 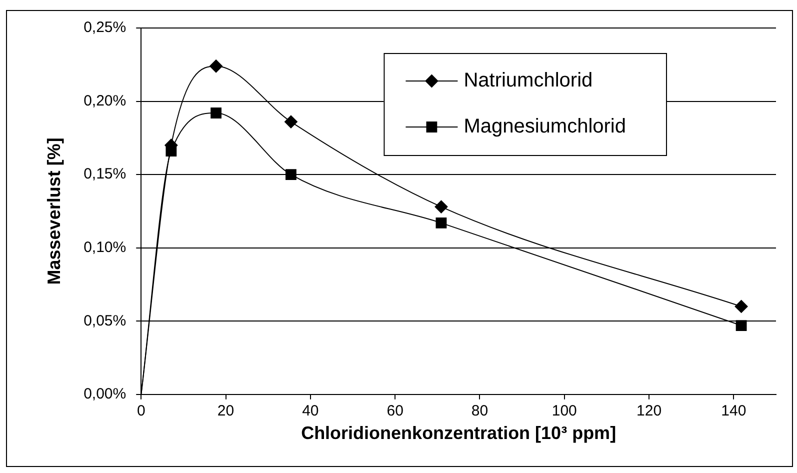 I want to click on x-tick-label: 140, so click(x=733, y=411).